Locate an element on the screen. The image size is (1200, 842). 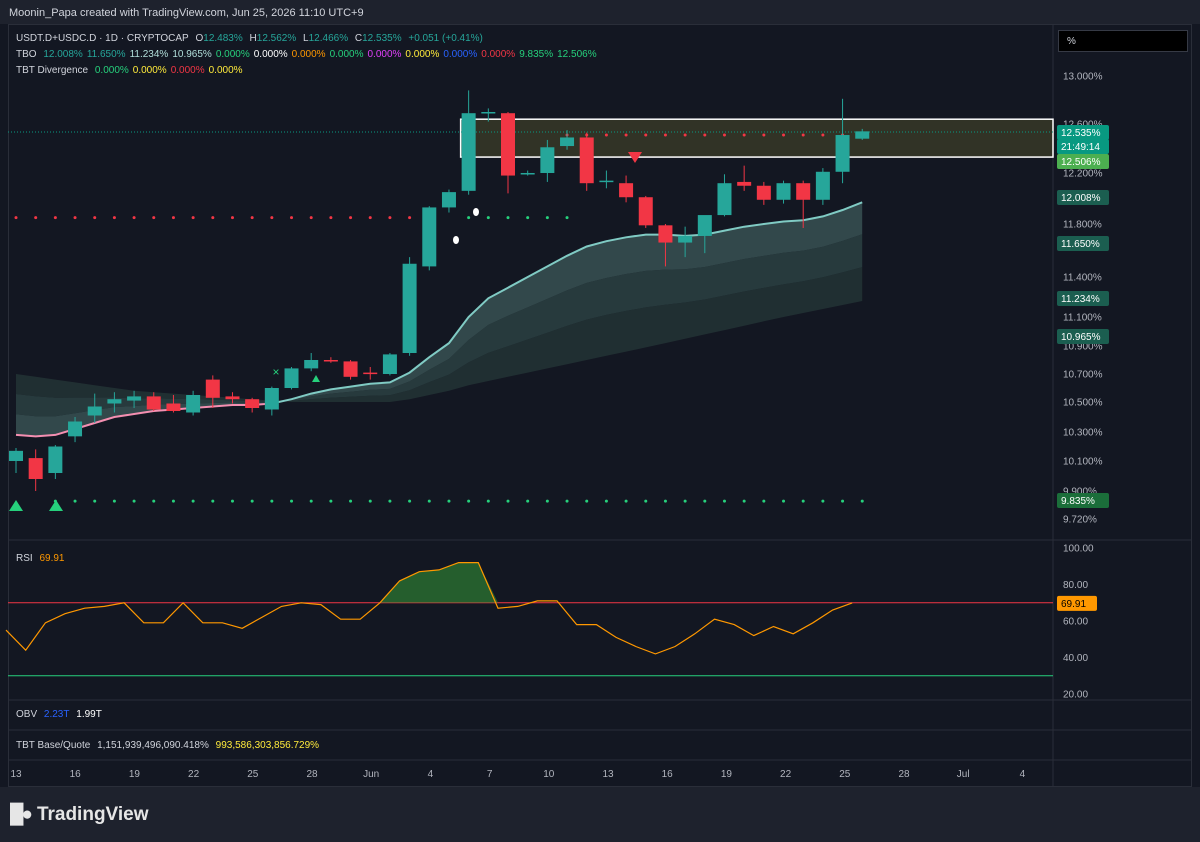
tbo-value-12: 9.835% is located at coordinates (536, 54).